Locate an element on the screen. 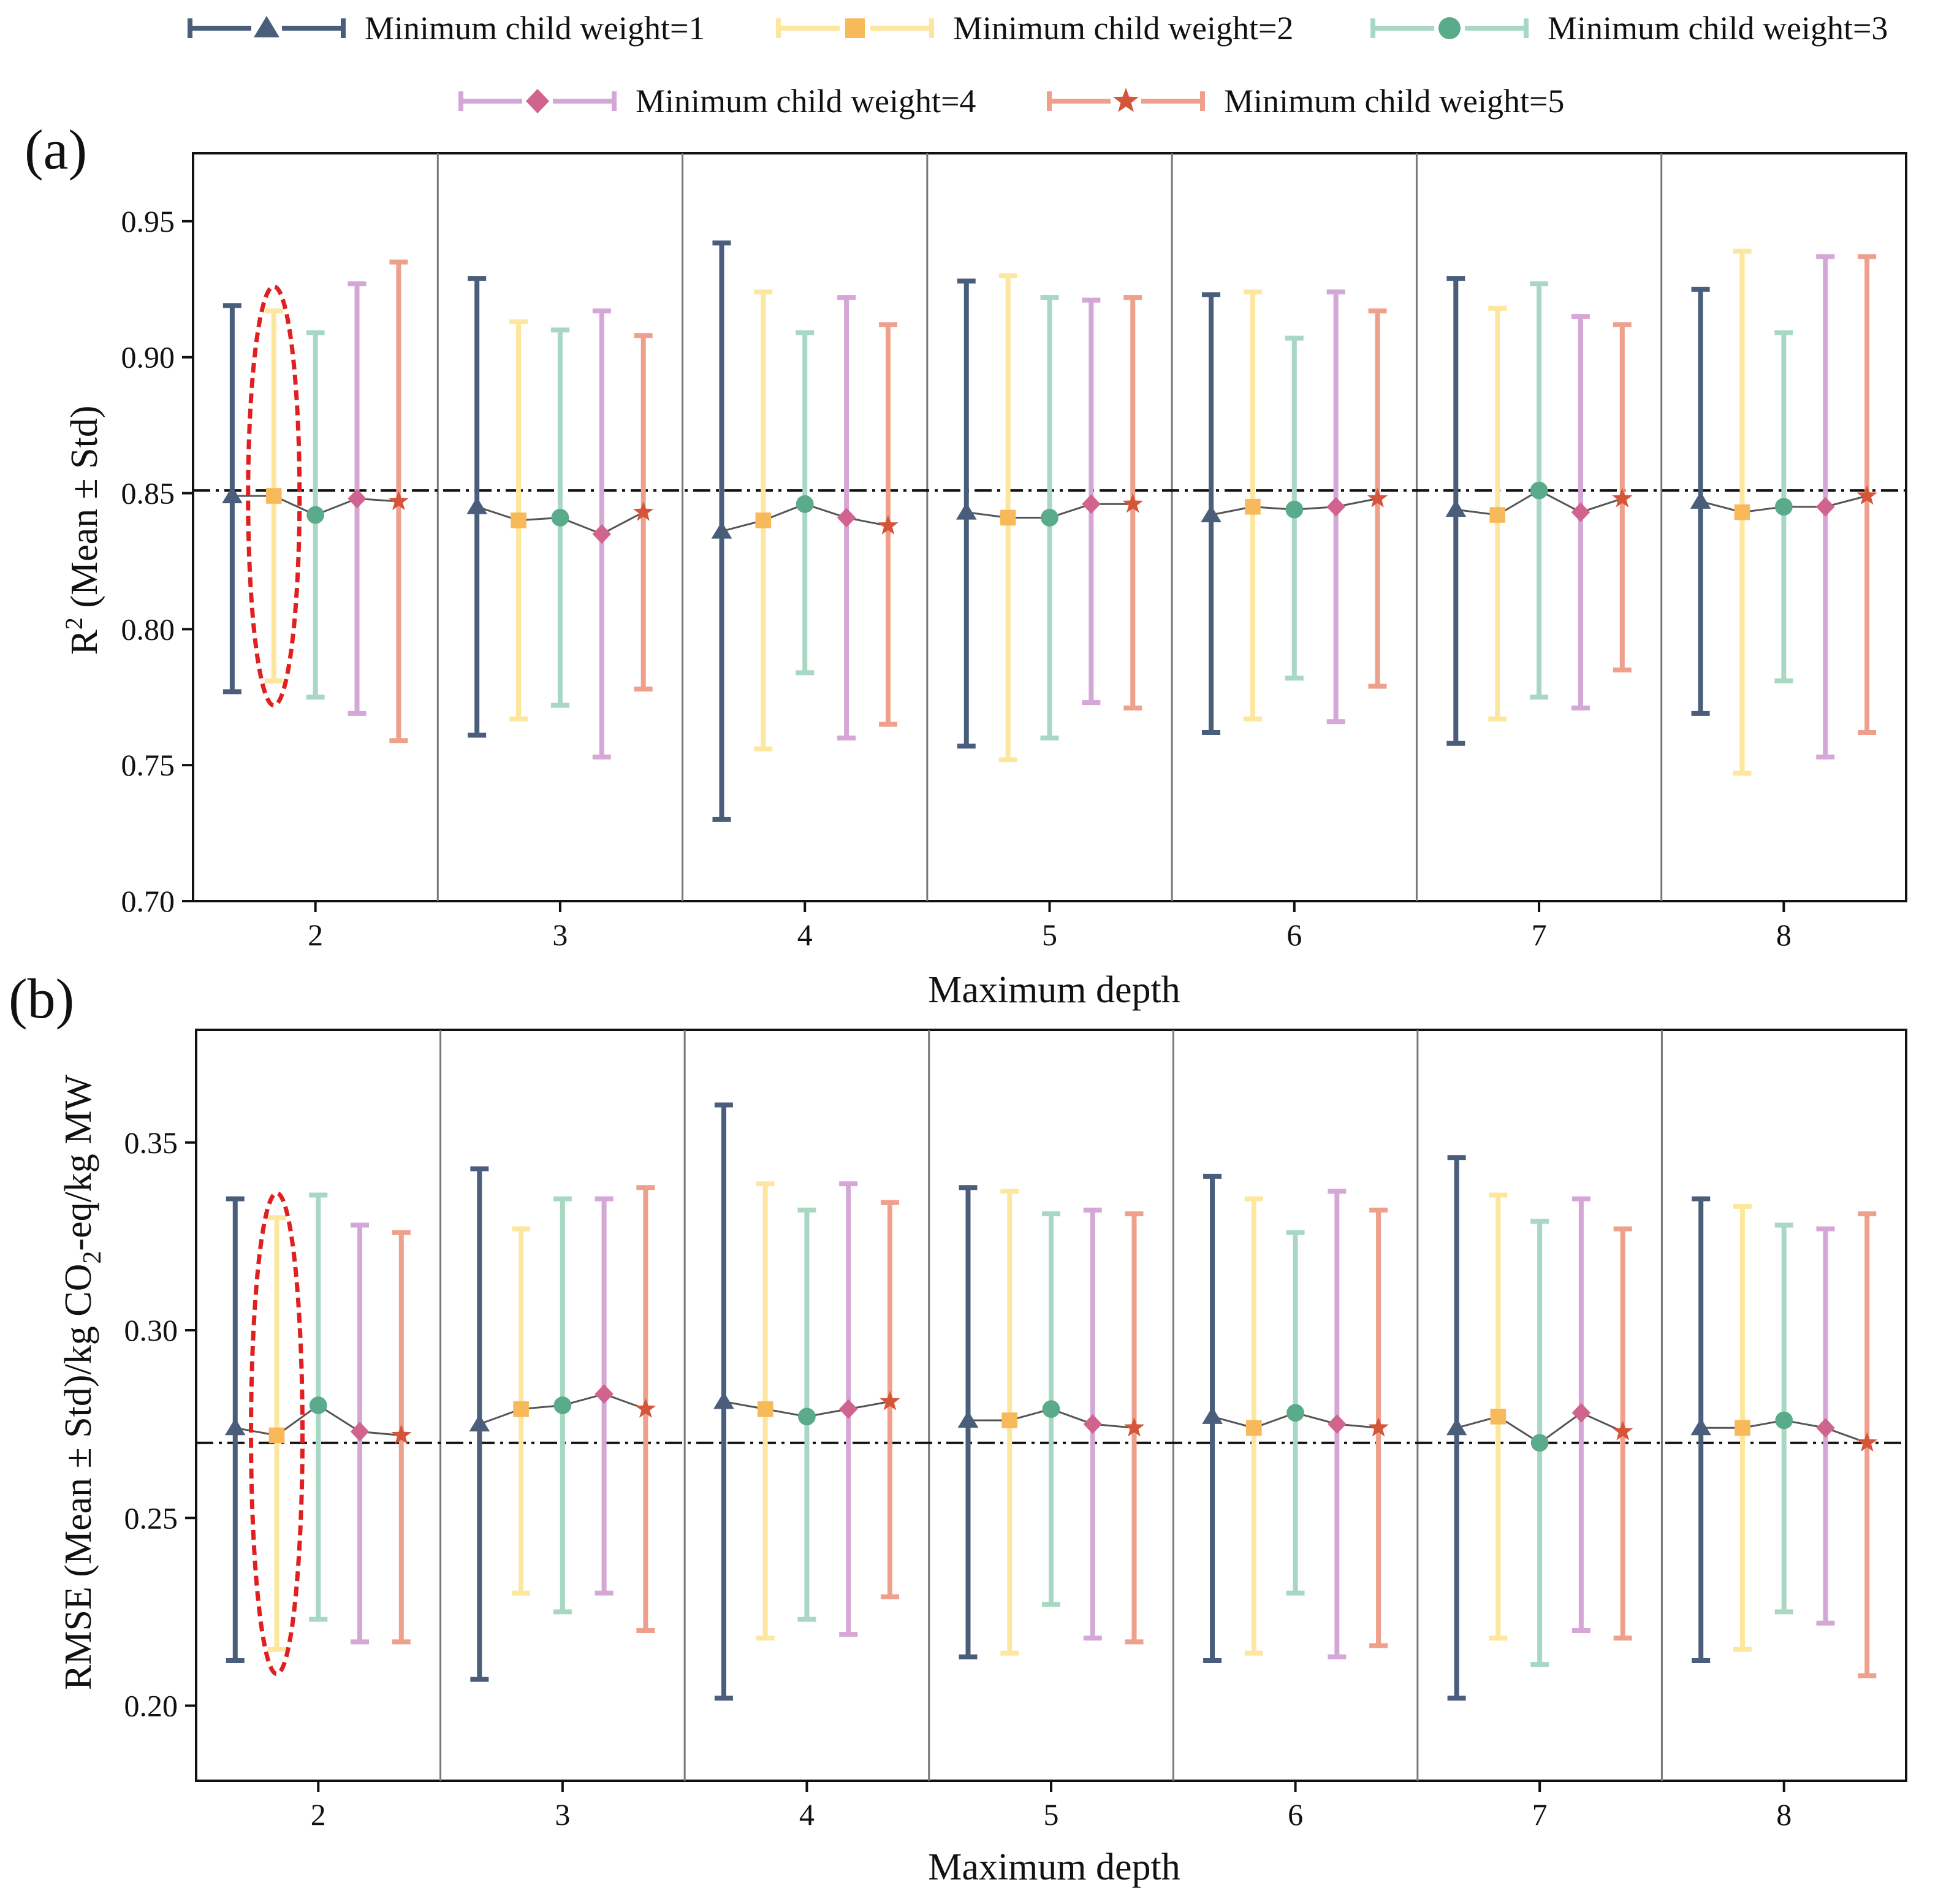  legend-item: Minimum child weight=3 is located at coordinates (1629, 28).